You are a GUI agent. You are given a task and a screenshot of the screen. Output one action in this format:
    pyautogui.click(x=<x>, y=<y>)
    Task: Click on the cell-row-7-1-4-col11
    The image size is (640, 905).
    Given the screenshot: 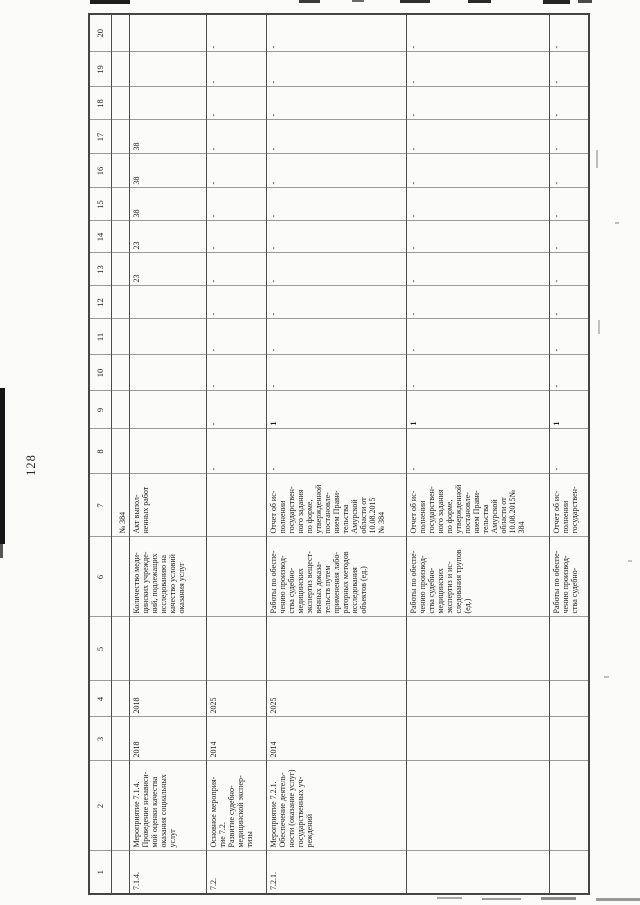 What is the action you would take?
    pyautogui.click(x=167, y=337)
    